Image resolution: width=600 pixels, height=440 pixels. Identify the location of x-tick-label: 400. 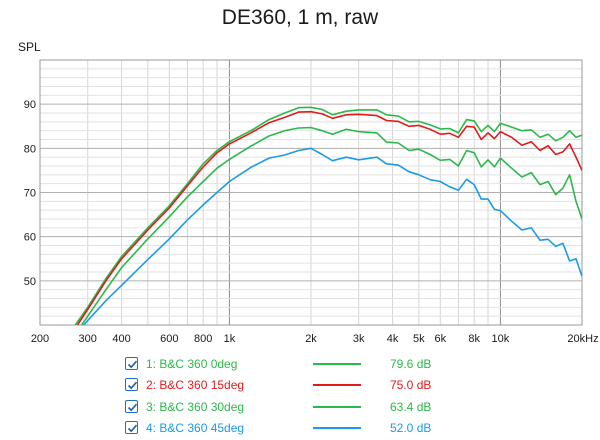
(121, 339).